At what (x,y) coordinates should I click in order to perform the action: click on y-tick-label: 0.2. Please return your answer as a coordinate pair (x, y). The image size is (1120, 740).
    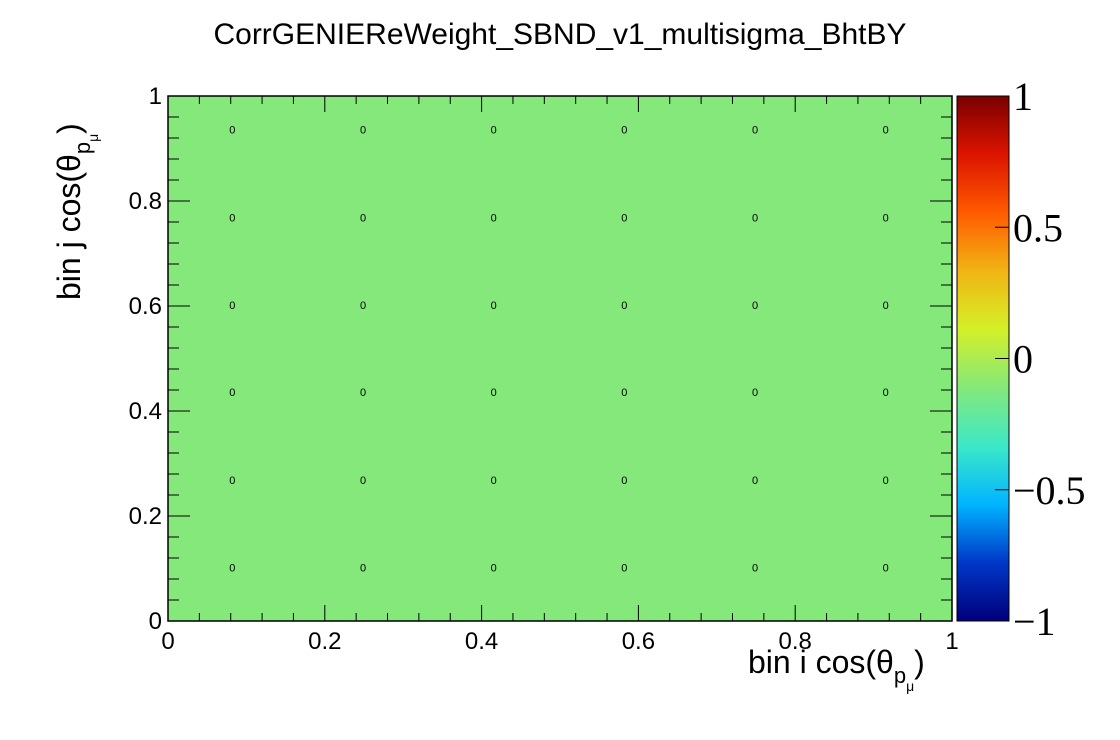
    Looking at the image, I should click on (145, 516).